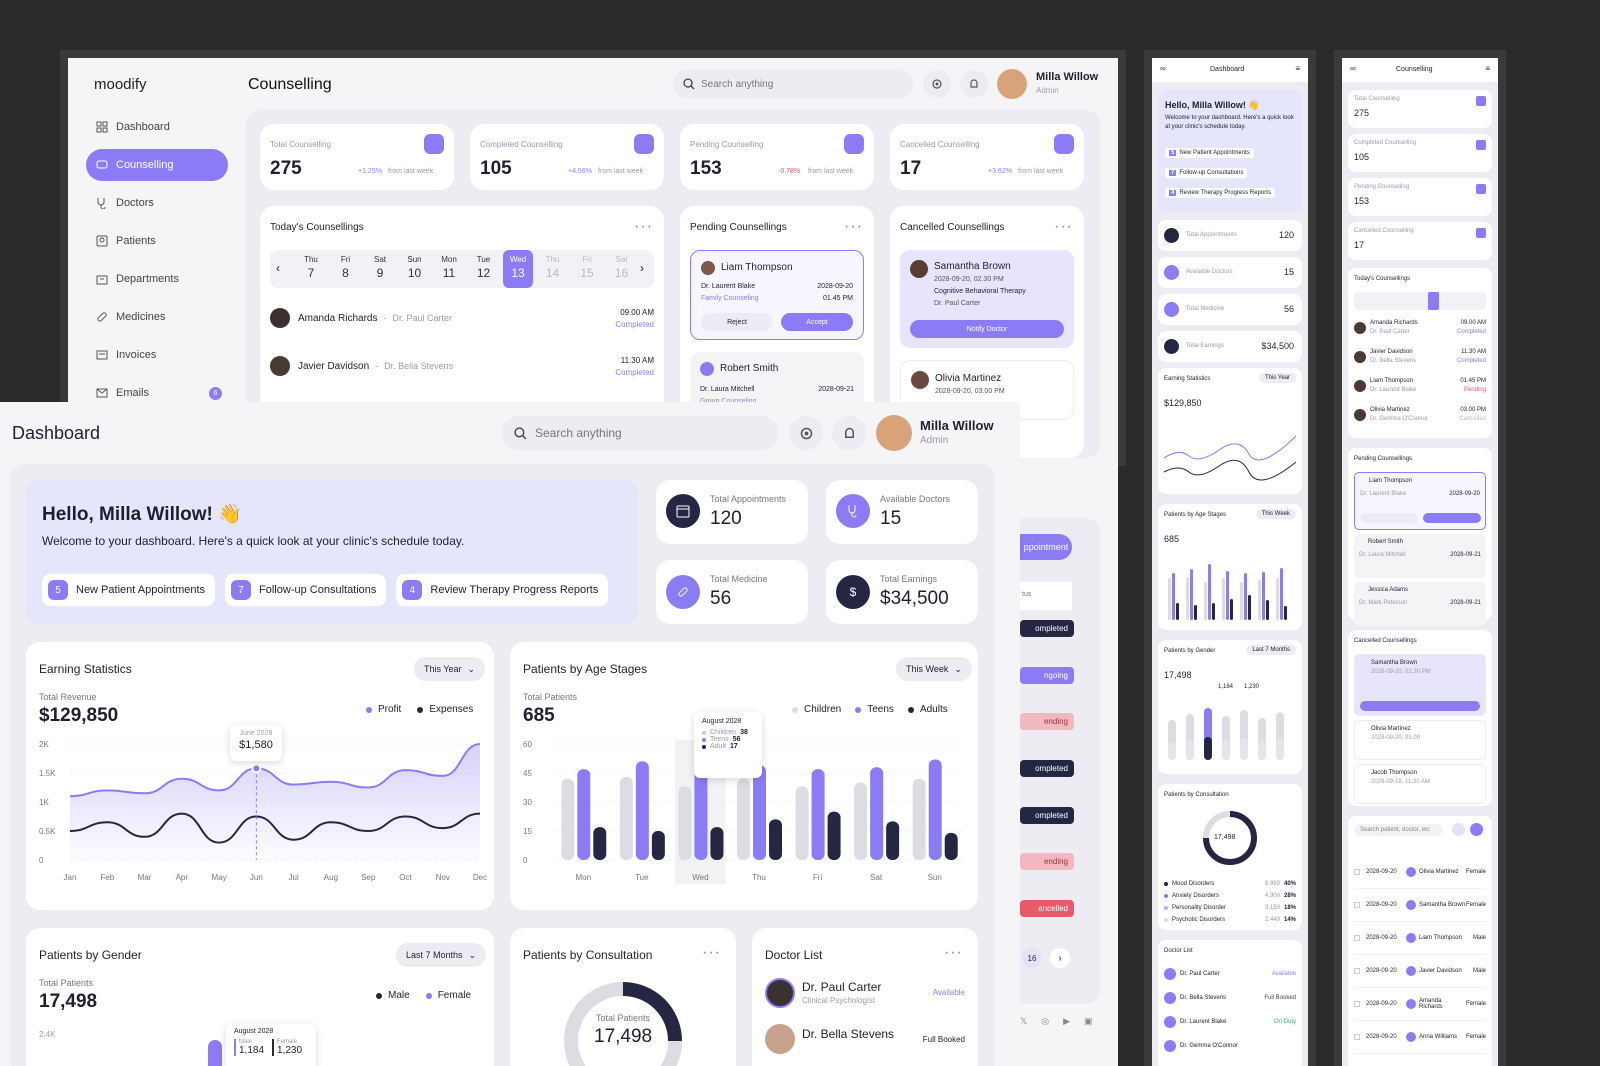 Image resolution: width=1600 pixels, height=1066 pixels. Describe the element at coordinates (157, 241) in the screenshot. I see `sidebar-item-patients: Patients` at that location.